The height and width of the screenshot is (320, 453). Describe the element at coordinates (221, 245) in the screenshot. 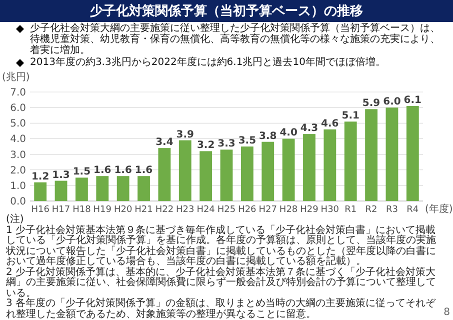

I see `text: 1 少子化社会対策基本法第９条に基づき毎年作成している「少子化社会対策白書」において掲載している「少子化対策関係予算」を基に作成。各年度の予算額は、原則として、当該年度の実施状況について報告した「少子化社会対策白書」に掲載しているものとした（翌年度以降の白書において過年度修正している場合も、当該年度の白書に掲載している額を記載）。` at that location.